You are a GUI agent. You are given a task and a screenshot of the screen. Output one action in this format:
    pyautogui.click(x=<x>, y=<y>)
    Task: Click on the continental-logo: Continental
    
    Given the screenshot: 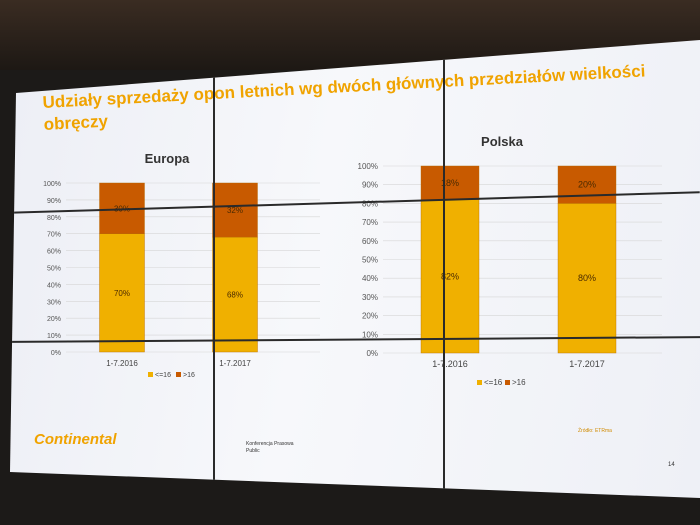 What is the action you would take?
    pyautogui.click(x=75, y=439)
    